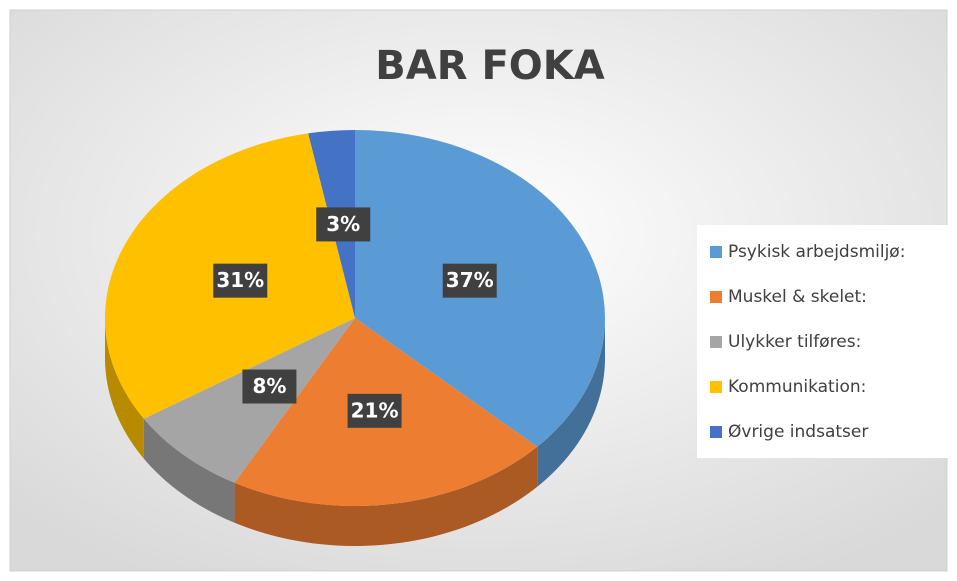 Image resolution: width=957 pixels, height=581 pixels. Describe the element at coordinates (797, 387) in the screenshot. I see `legend-label: Kommunikation:` at that location.